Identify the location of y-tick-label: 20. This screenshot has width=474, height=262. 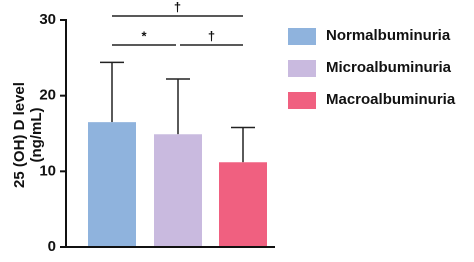
(47, 95).